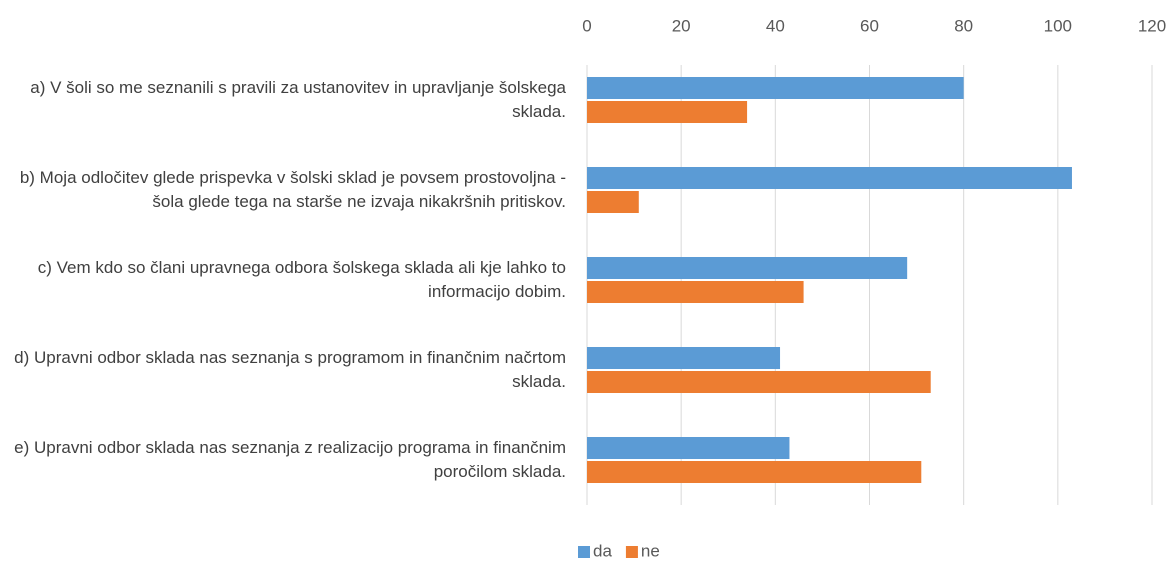 Image resolution: width=1176 pixels, height=564 pixels. Describe the element at coordinates (681, 25) in the screenshot. I see `x-tick-label: 20` at that location.